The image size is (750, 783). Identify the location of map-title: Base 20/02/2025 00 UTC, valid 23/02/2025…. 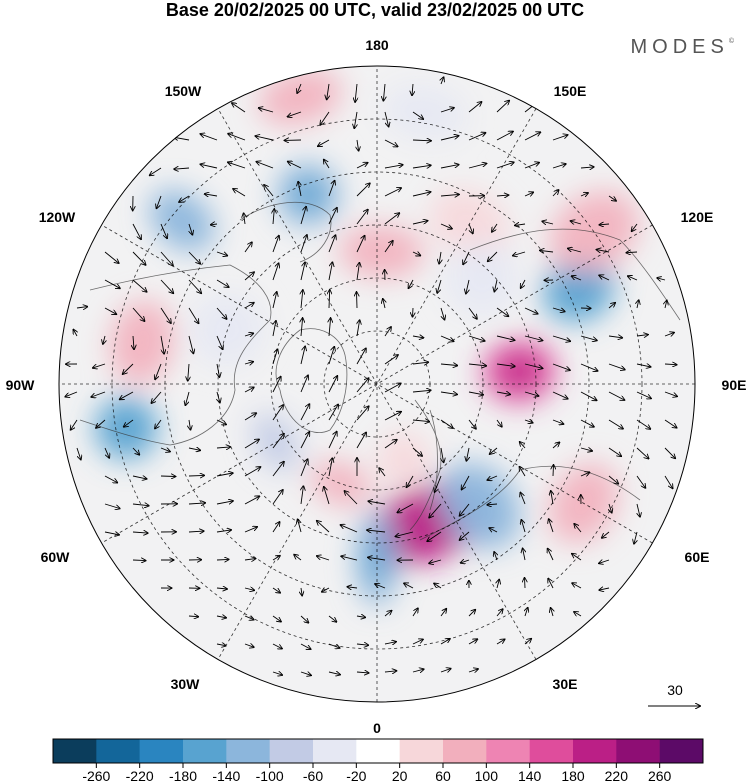
(375, 10).